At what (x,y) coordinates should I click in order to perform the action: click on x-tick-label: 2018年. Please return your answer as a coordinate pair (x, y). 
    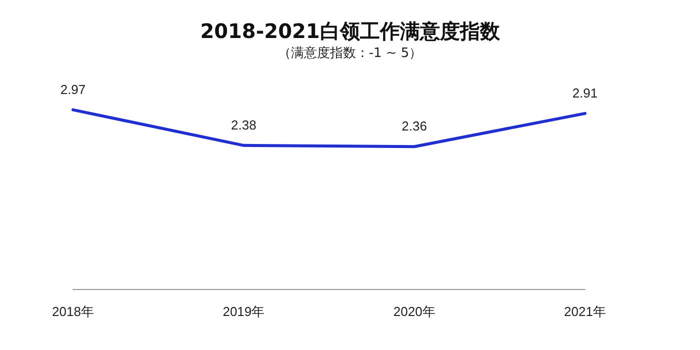
    Looking at the image, I should click on (73, 311).